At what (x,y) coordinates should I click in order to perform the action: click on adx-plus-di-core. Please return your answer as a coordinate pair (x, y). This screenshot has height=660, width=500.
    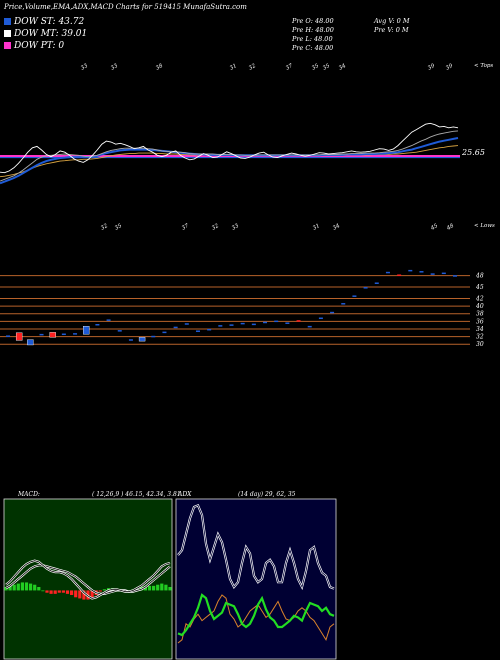
    Looking at the image, I should click on (256, 546).